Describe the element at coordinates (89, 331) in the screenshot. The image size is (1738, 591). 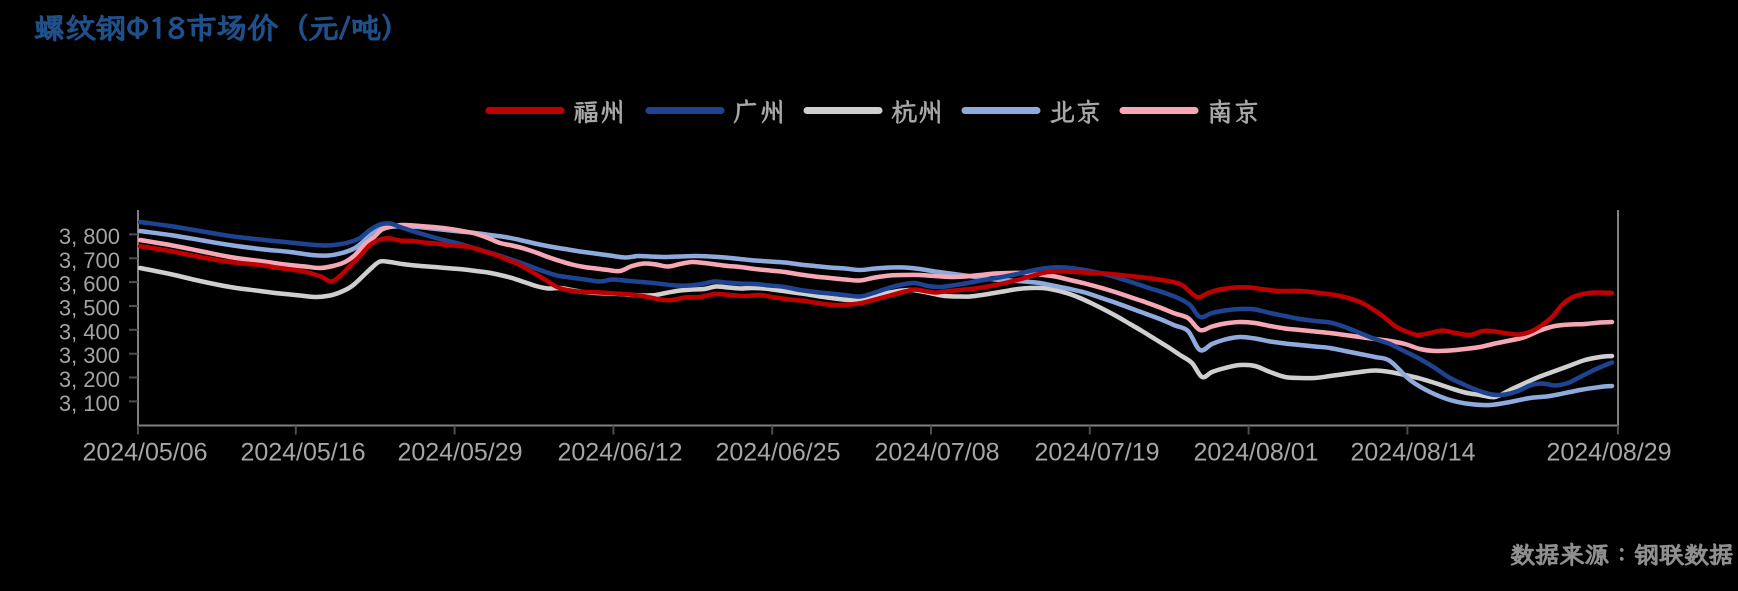
I see `svg-text: 3, 400` at that location.